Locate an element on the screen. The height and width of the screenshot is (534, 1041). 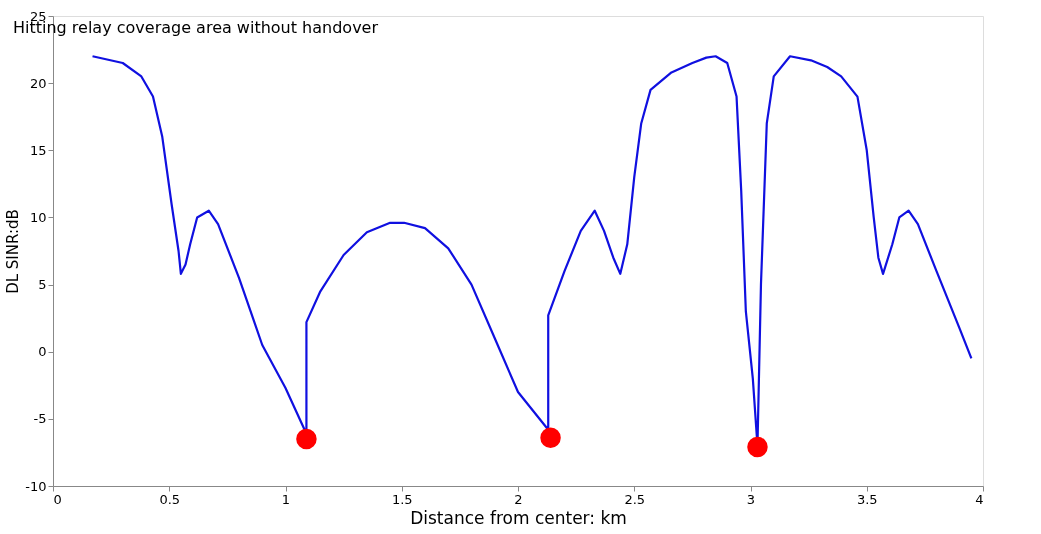
x-tick-label: 2 is located at coordinates (518, 499).